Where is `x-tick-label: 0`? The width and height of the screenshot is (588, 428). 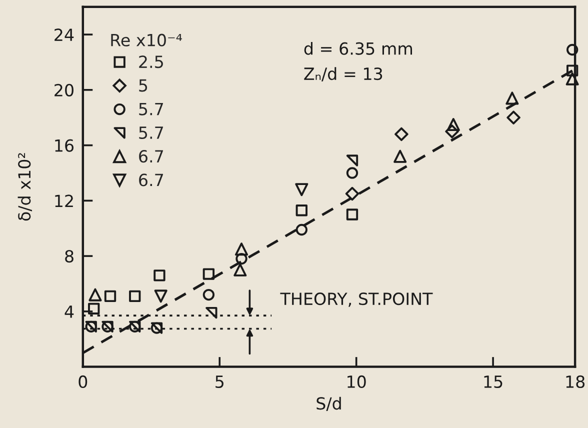 x-tick-label: 0 is located at coordinates (83, 381).